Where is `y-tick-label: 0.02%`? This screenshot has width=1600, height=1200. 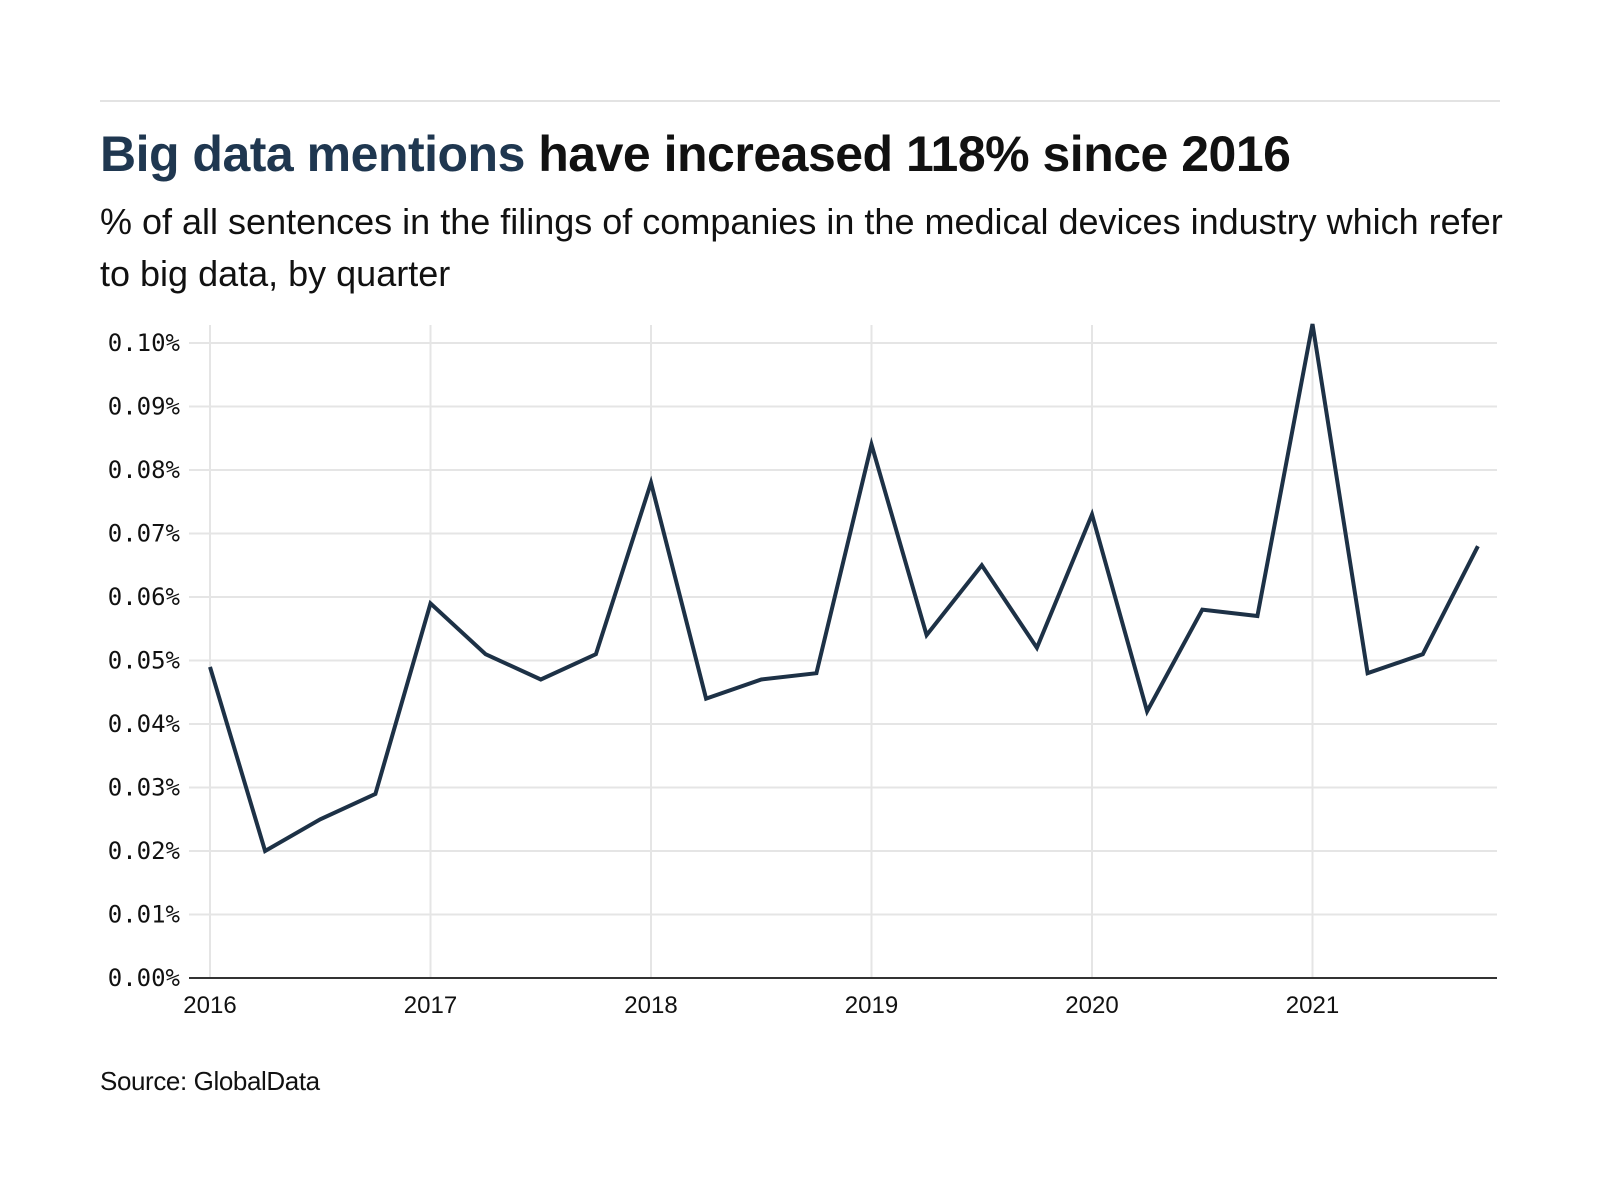
y-tick-label: 0.02% is located at coordinates (144, 851).